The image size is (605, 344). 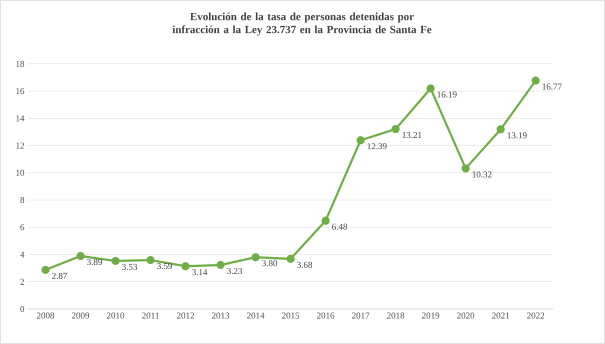 I want to click on y-tick-label: 12, so click(x=20, y=145).